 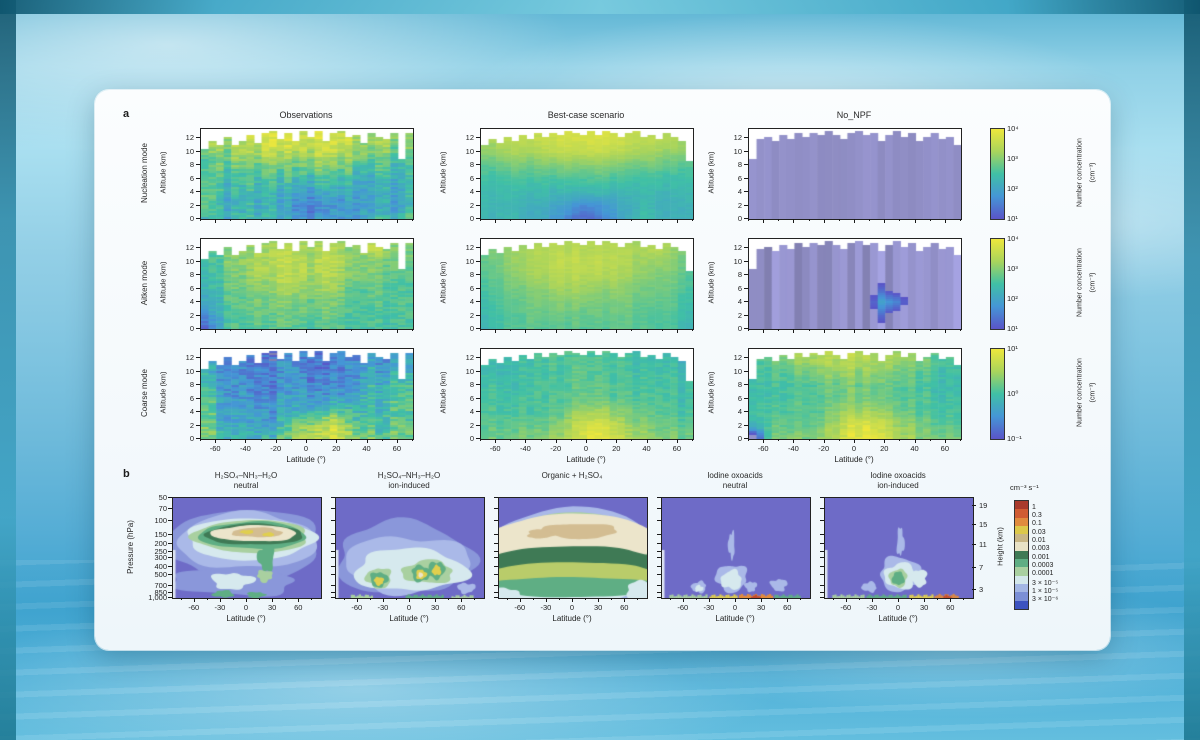 What do you see at coordinates (793, 448) in the screenshot?
I see `x-tick-label: -40` at bounding box center [793, 448].